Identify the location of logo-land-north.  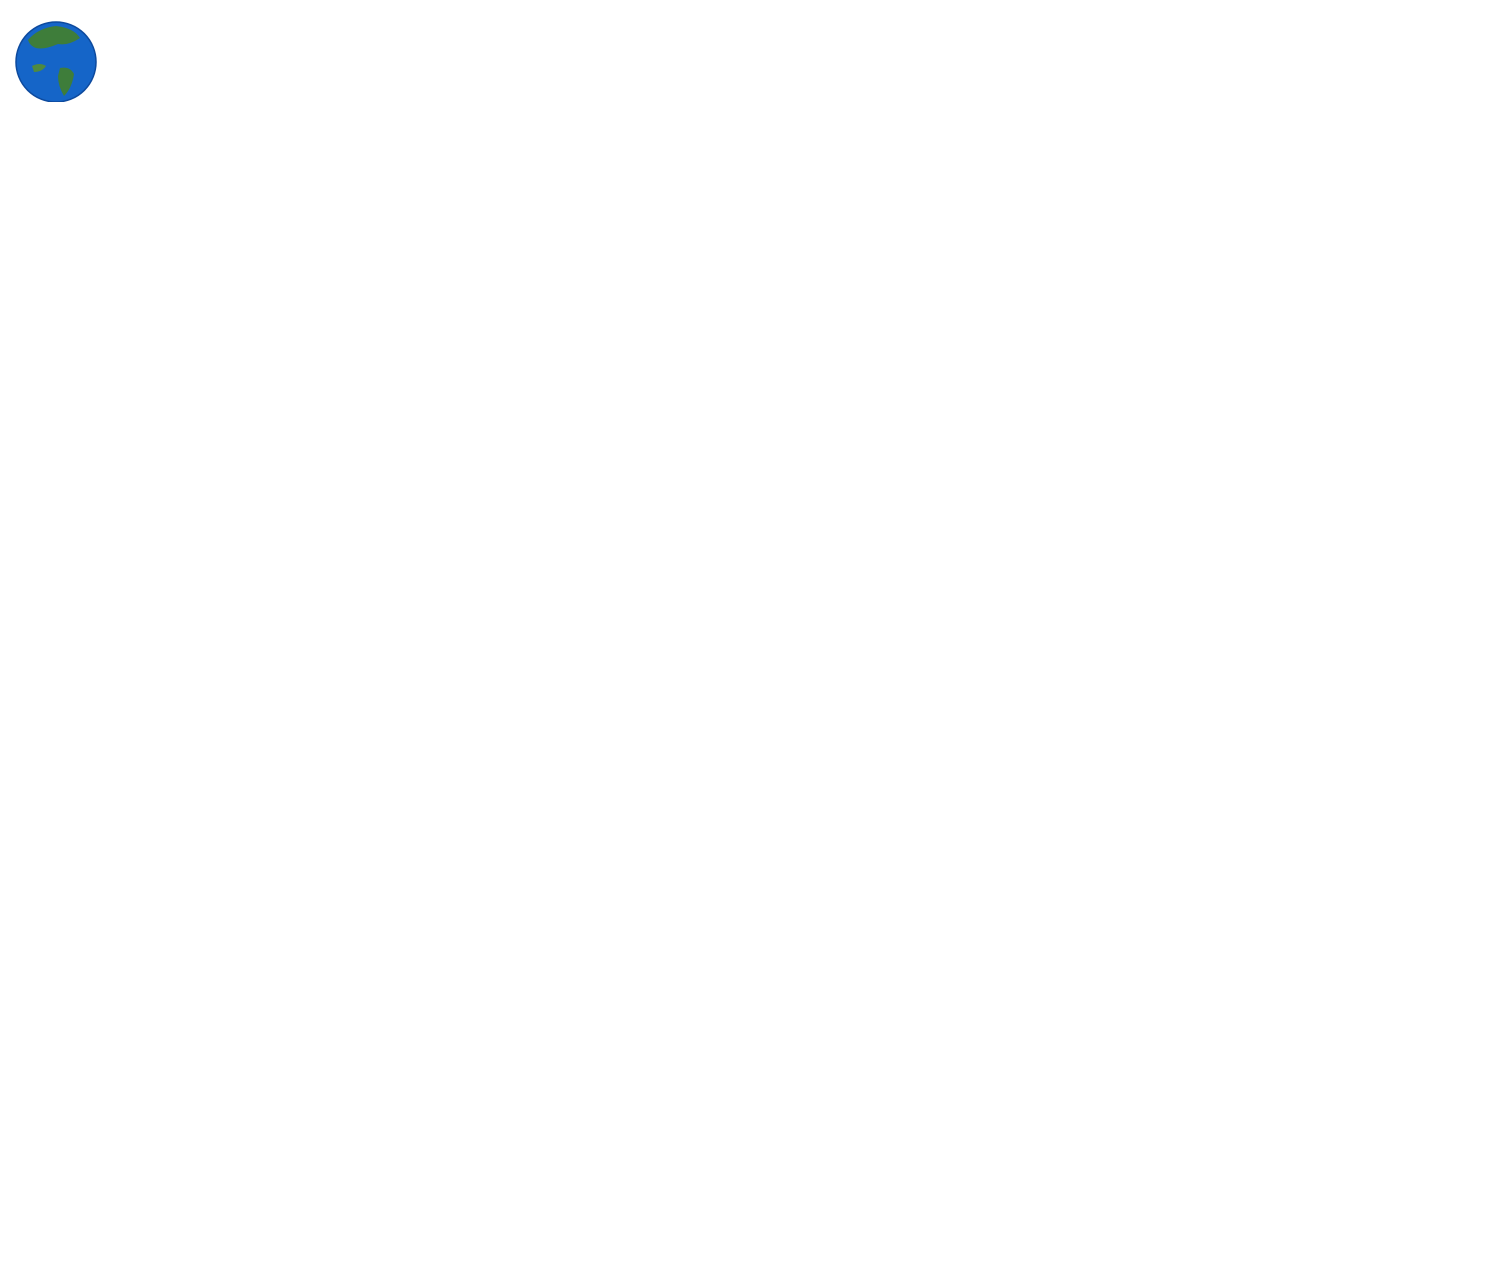
(54, 37).